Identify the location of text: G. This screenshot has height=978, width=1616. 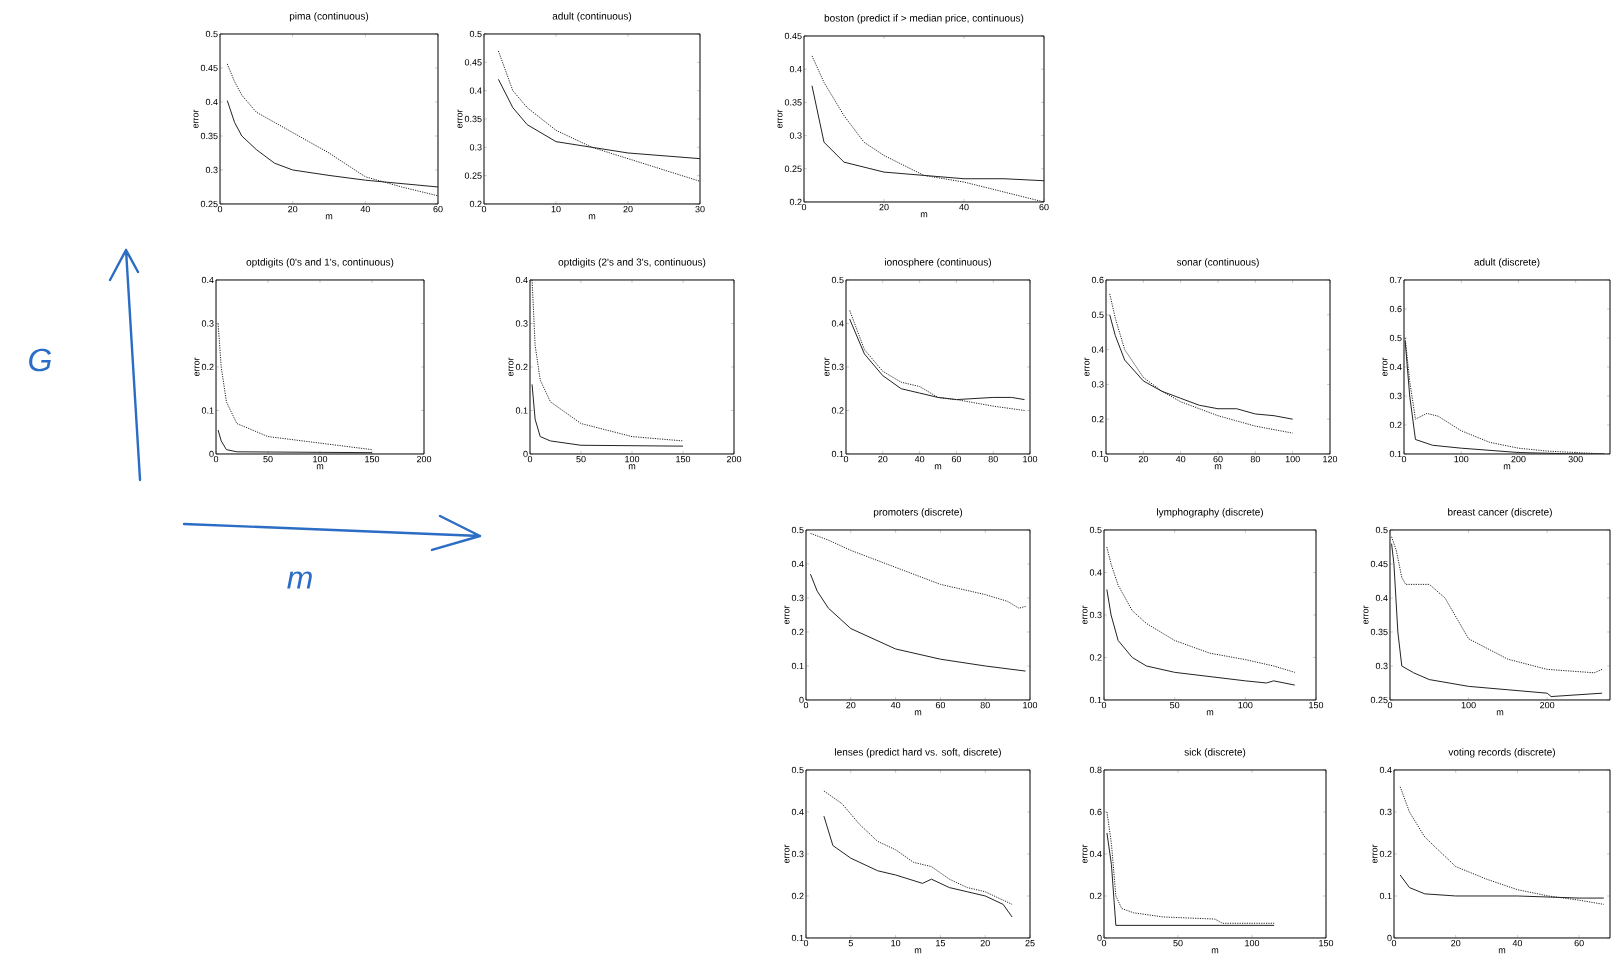
(40, 360).